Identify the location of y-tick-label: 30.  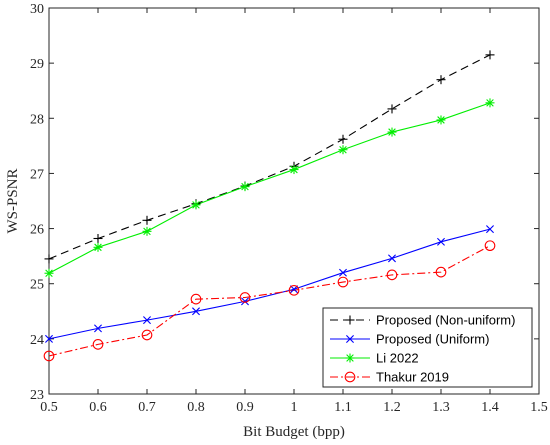
(37, 9).